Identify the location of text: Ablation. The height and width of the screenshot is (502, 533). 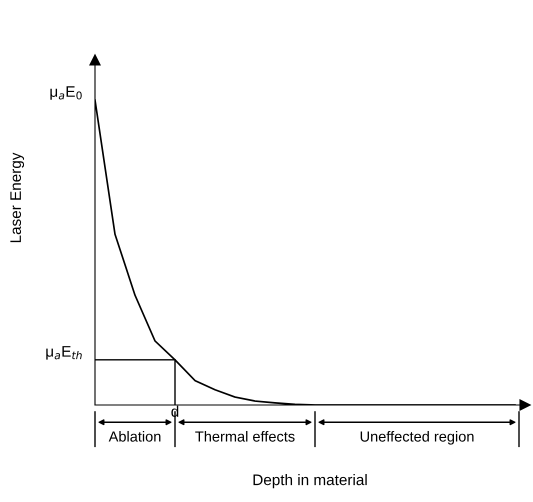
(134, 436).